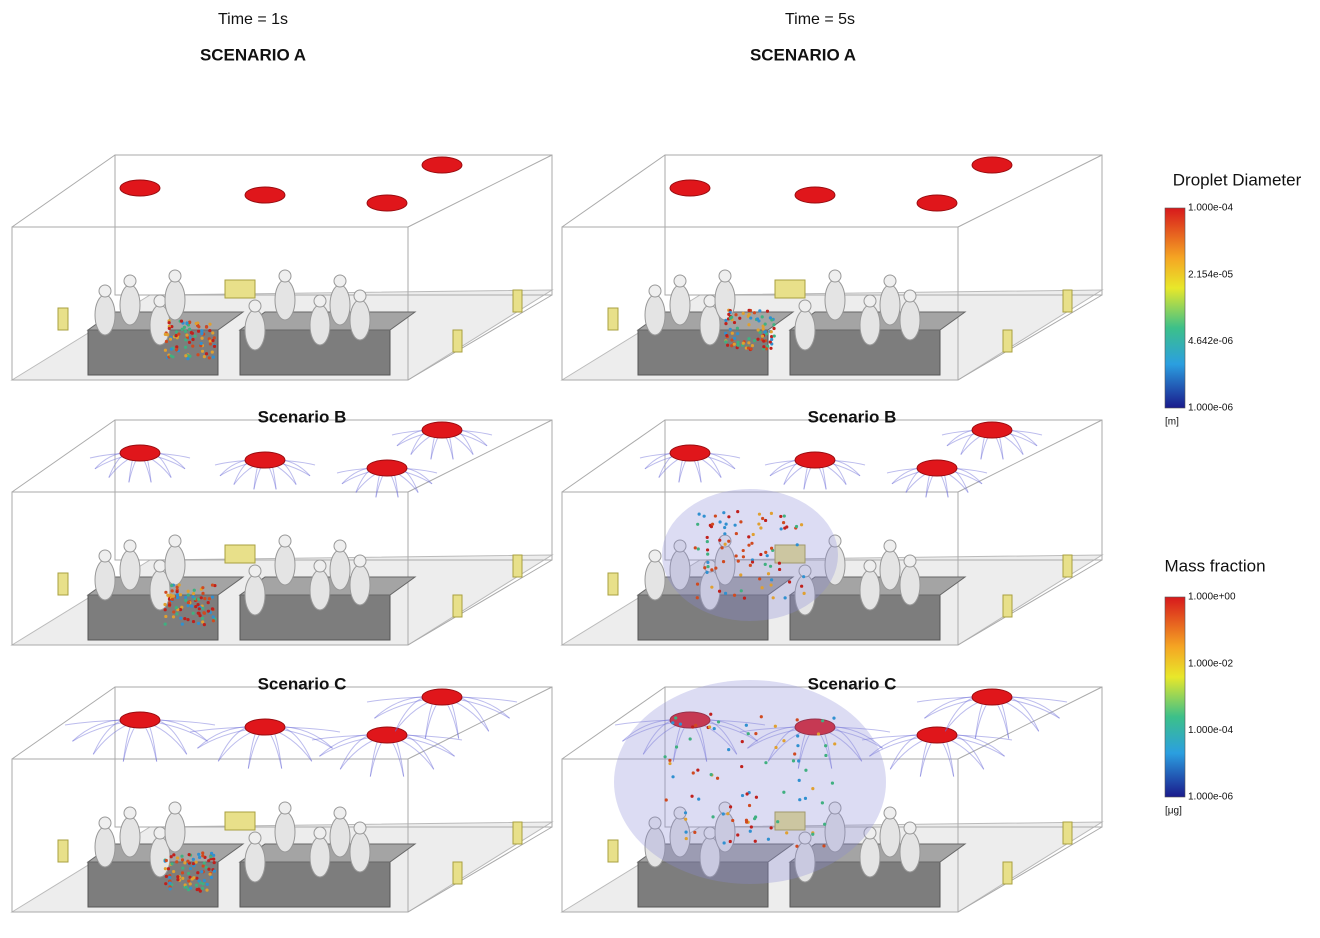 Image resolution: width=1320 pixels, height=938 pixels. Describe the element at coordinates (820, 19) in the screenshot. I see `time-label: Time = 5s` at that location.